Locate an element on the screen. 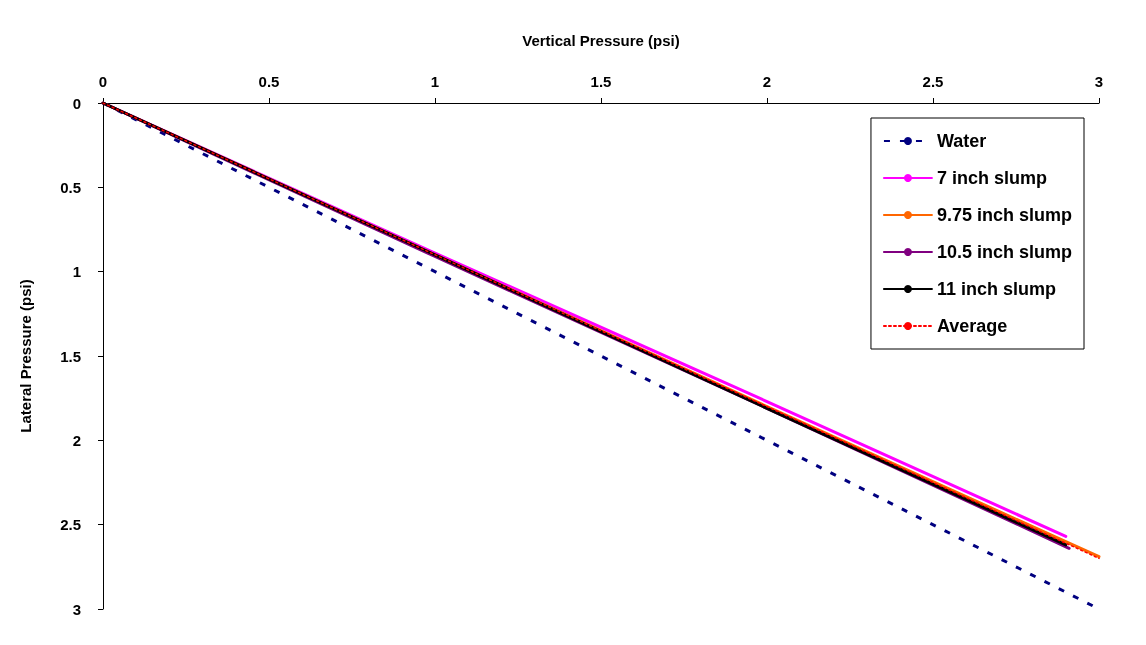 The width and height of the screenshot is (1146, 645). x-axis-title: Vertical Pressure (psi) is located at coordinates (601, 40).